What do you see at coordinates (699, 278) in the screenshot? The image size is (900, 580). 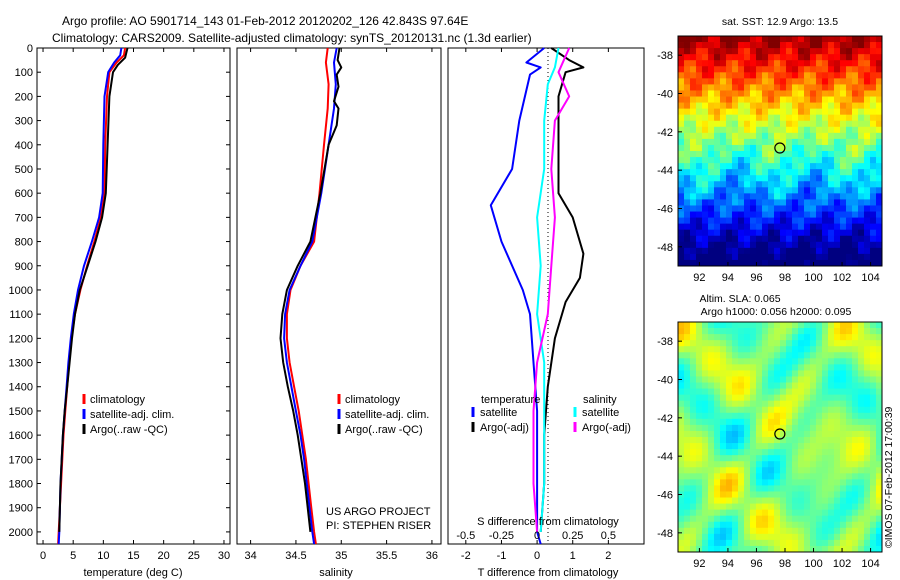 I see `lon-tick-label: 92` at bounding box center [699, 278].